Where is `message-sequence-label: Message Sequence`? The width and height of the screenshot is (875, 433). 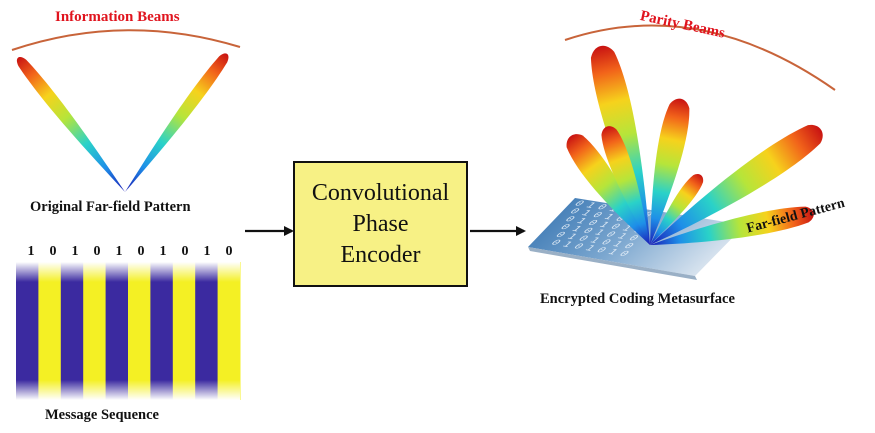 message-sequence-label: Message Sequence is located at coordinates (102, 415).